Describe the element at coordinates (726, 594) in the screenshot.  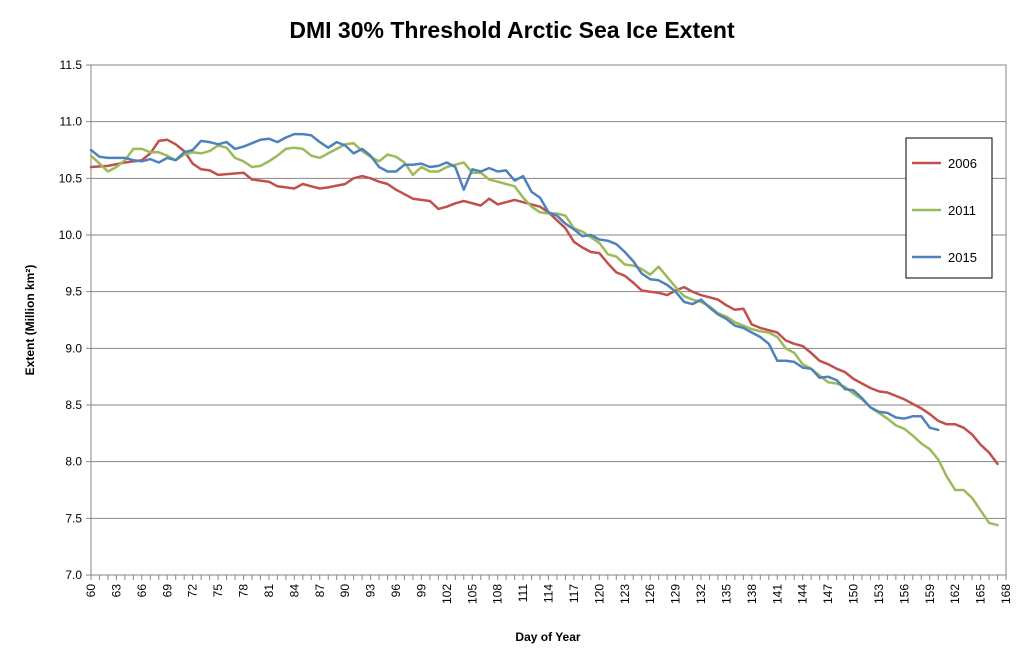
I see `x-tick-label: 135` at that location.